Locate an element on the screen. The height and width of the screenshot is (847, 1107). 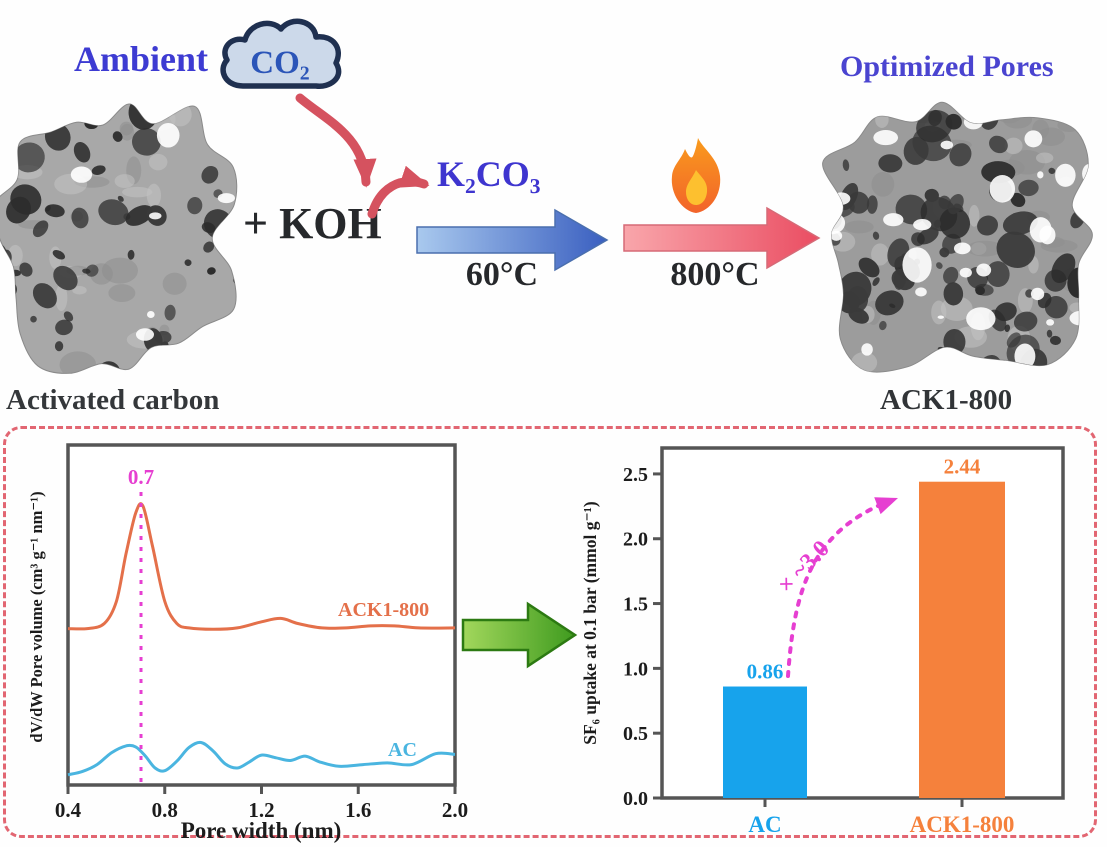
plus-koh-label: + KOH is located at coordinates (312, 223).